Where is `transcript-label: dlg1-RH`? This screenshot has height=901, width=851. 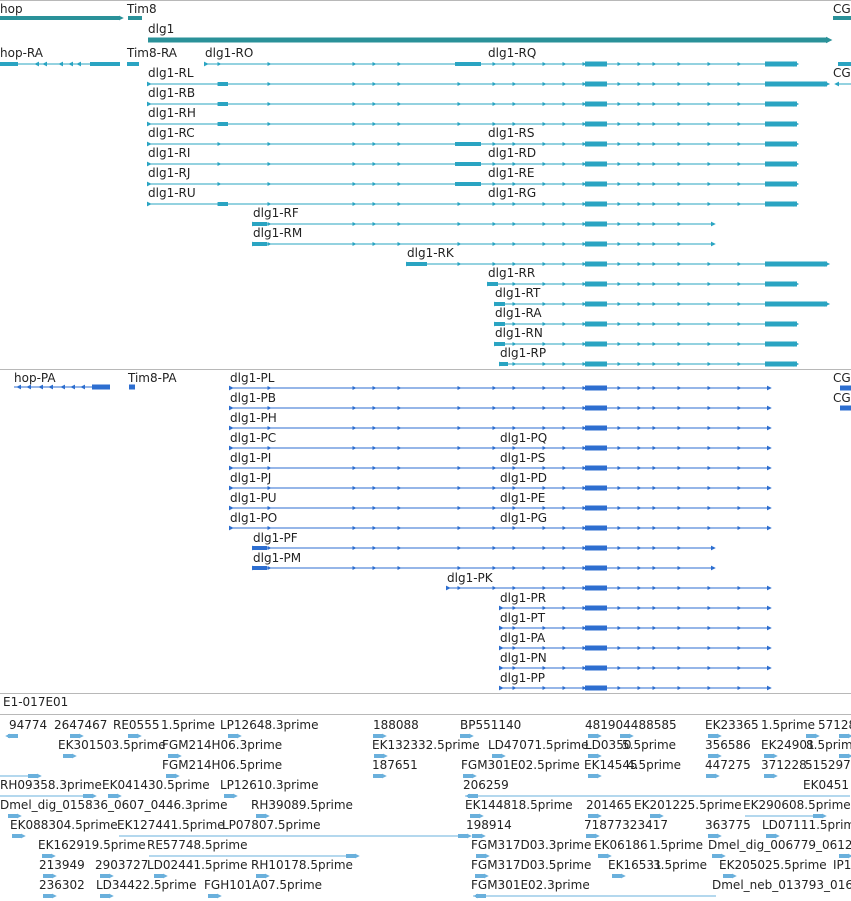 transcript-label: dlg1-RH is located at coordinates (172, 113).